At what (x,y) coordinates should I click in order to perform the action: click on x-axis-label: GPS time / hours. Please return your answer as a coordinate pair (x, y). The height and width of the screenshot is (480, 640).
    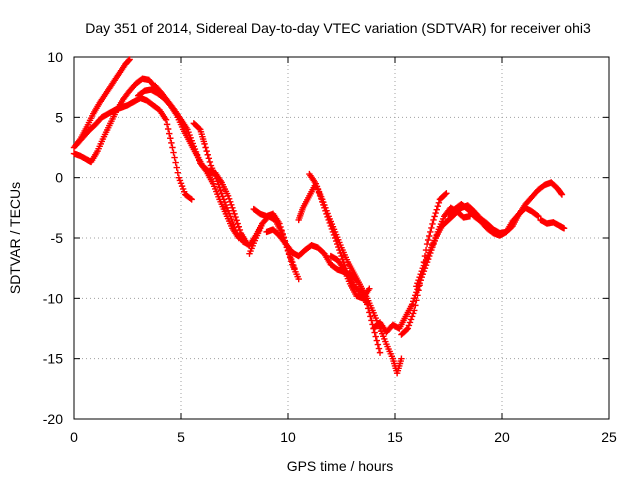
    Looking at the image, I should click on (340, 466).